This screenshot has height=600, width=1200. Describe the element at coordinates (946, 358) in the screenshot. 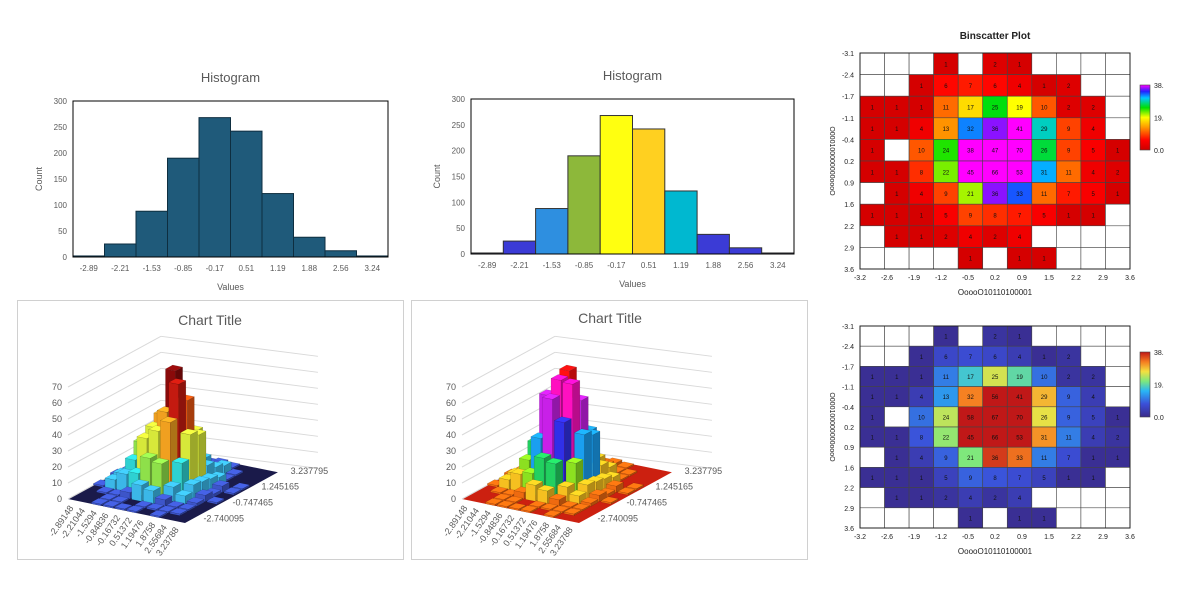

I see `cell-value: 6` at that location.